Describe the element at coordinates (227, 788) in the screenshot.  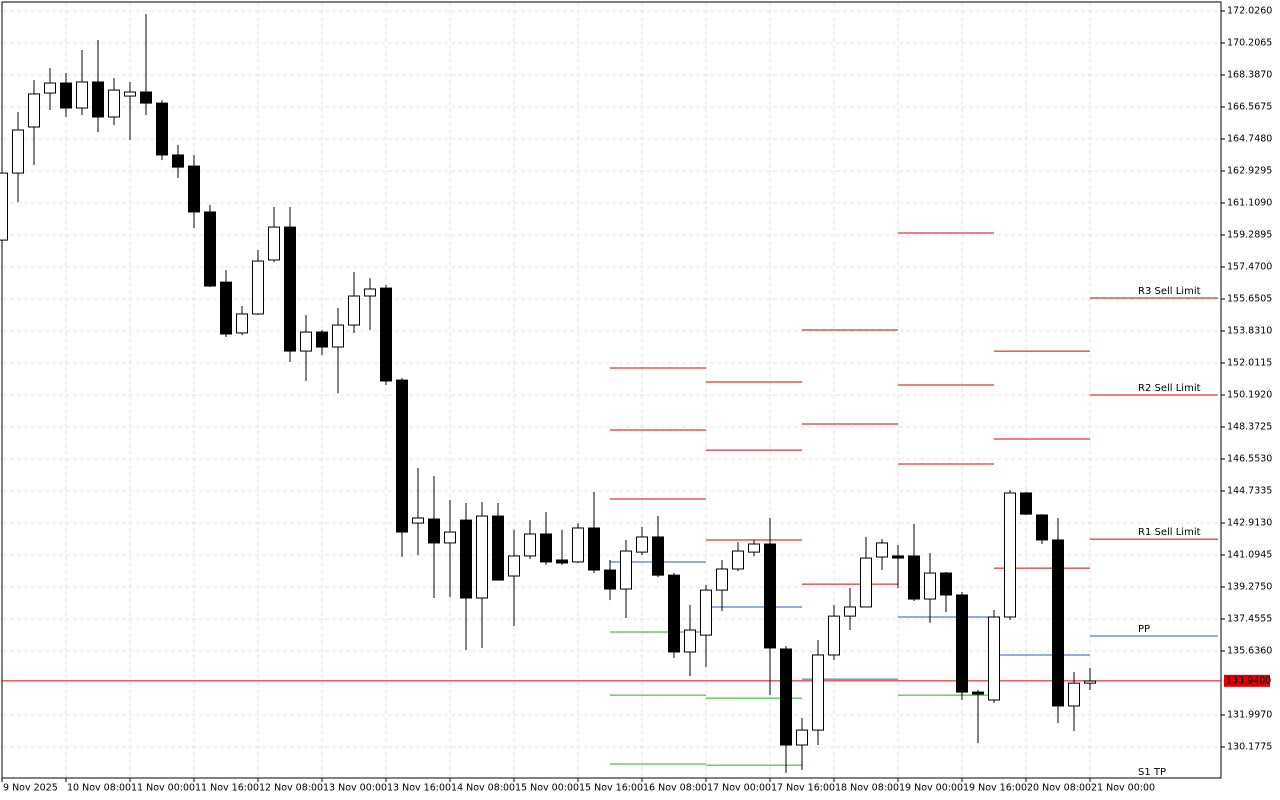
I see `x-tick-label: 11 Nov 16:00` at that location.